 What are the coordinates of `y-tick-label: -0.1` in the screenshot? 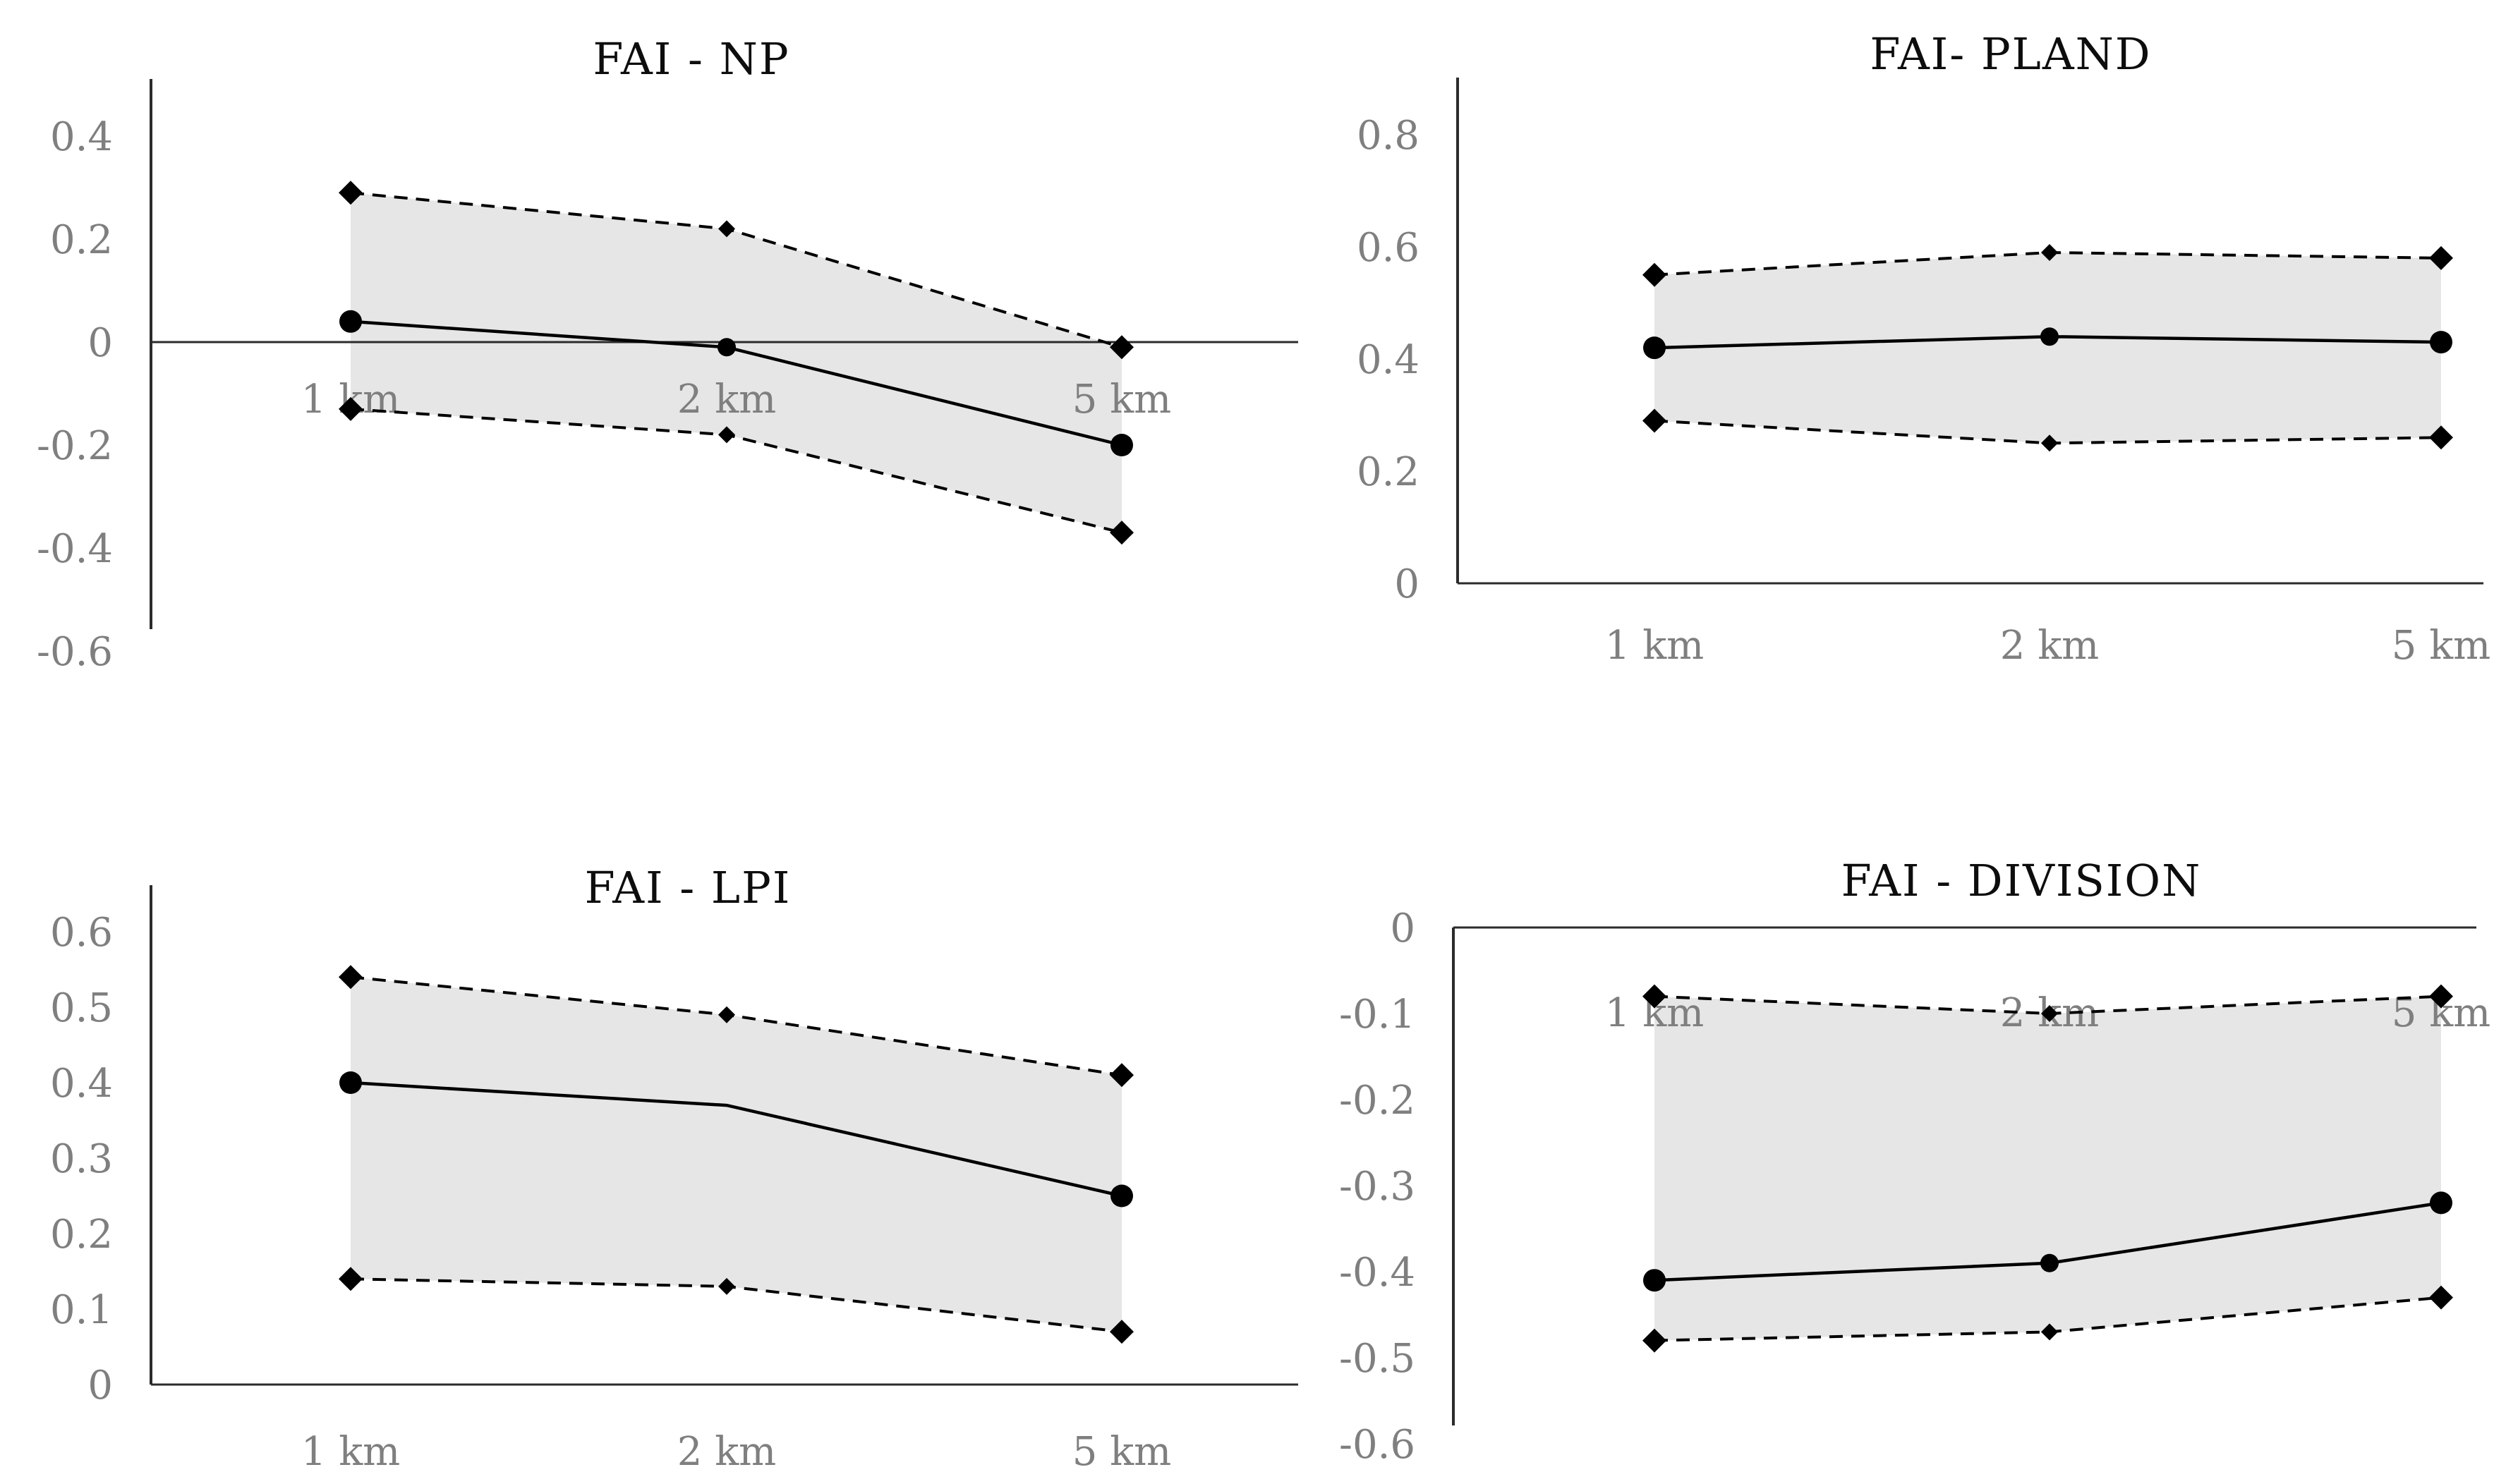 It's located at (1377, 1015).